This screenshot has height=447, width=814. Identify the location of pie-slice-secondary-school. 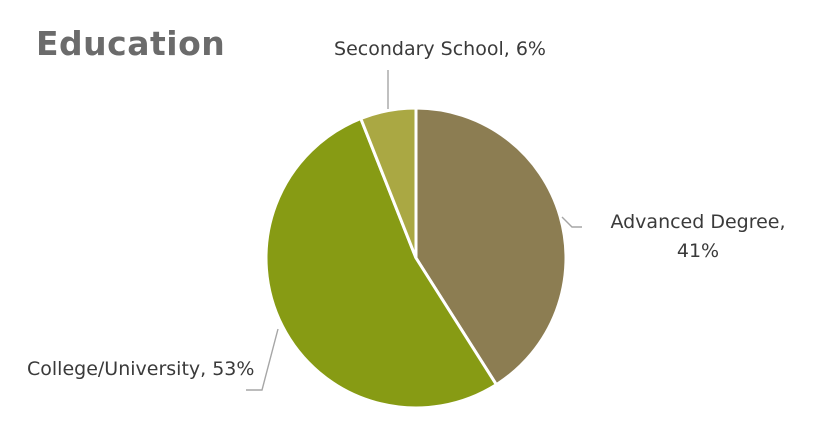
(388, 182).